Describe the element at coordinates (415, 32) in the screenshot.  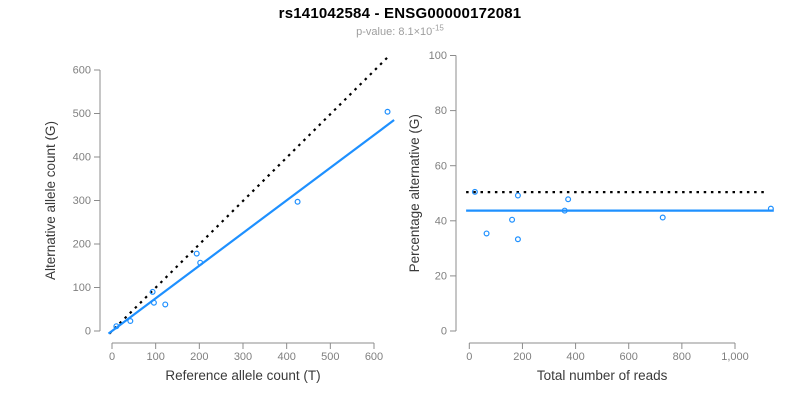
I see `p-value-base: 8.1×10` at that location.